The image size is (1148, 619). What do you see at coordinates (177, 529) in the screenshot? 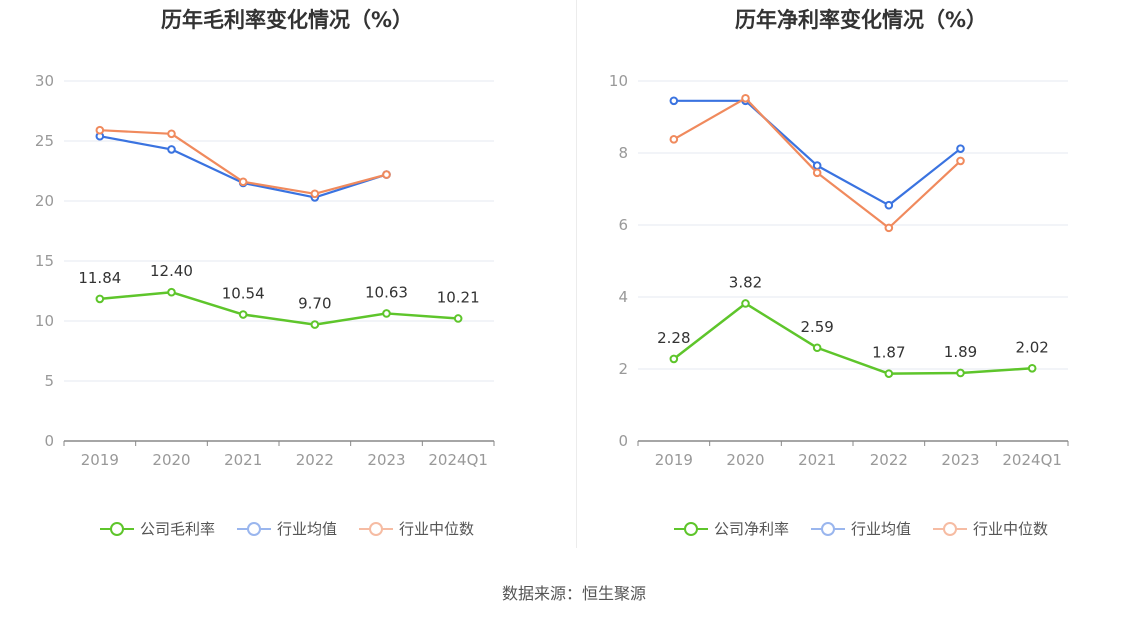
I see `legend-label: 公司毛利率` at bounding box center [177, 529].